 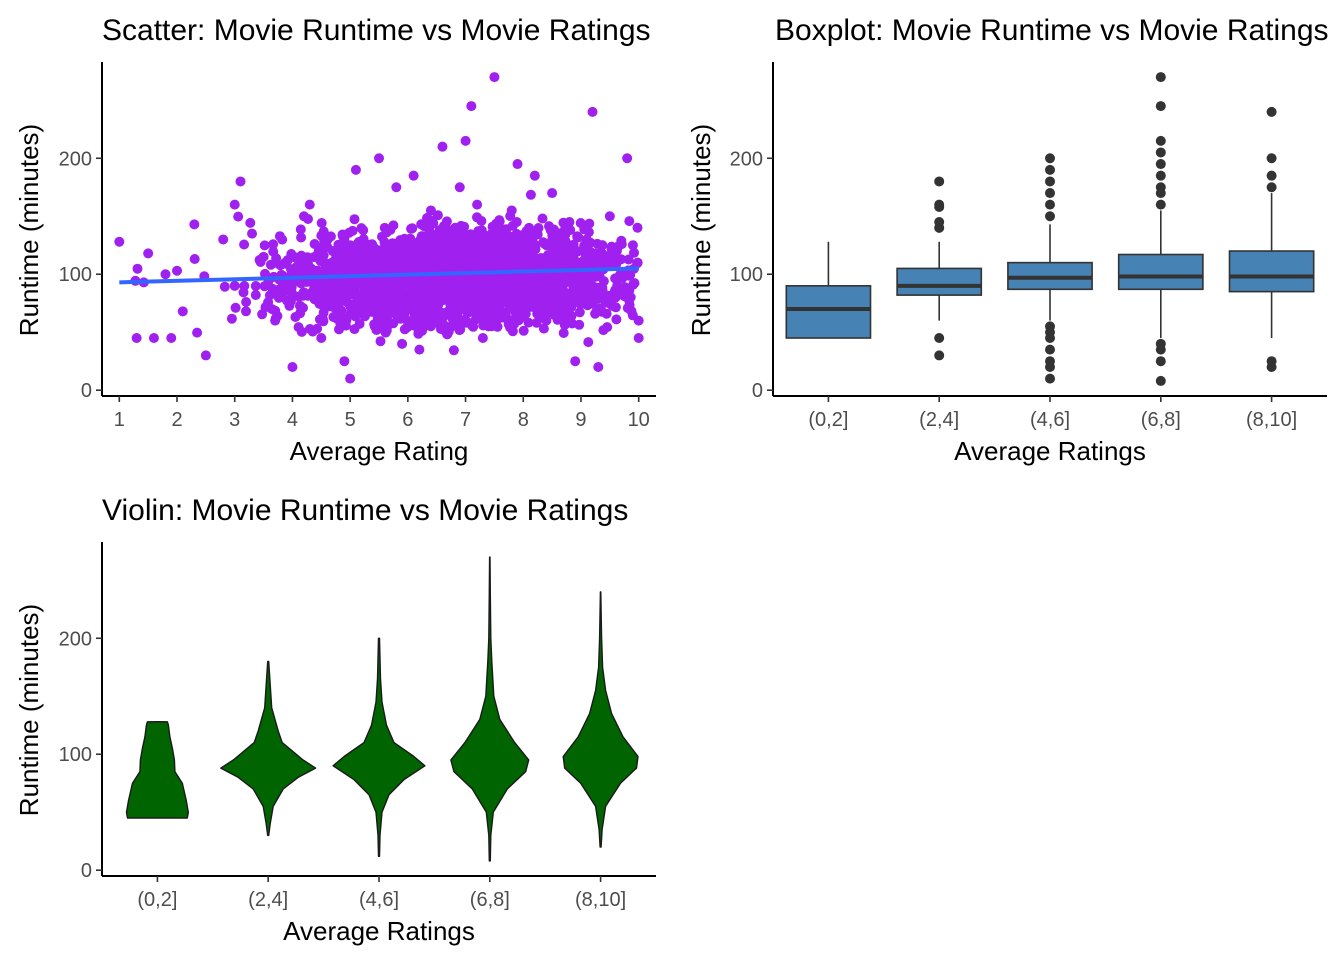 What do you see at coordinates (379, 747) in the screenshot?
I see `violin-shape` at bounding box center [379, 747].